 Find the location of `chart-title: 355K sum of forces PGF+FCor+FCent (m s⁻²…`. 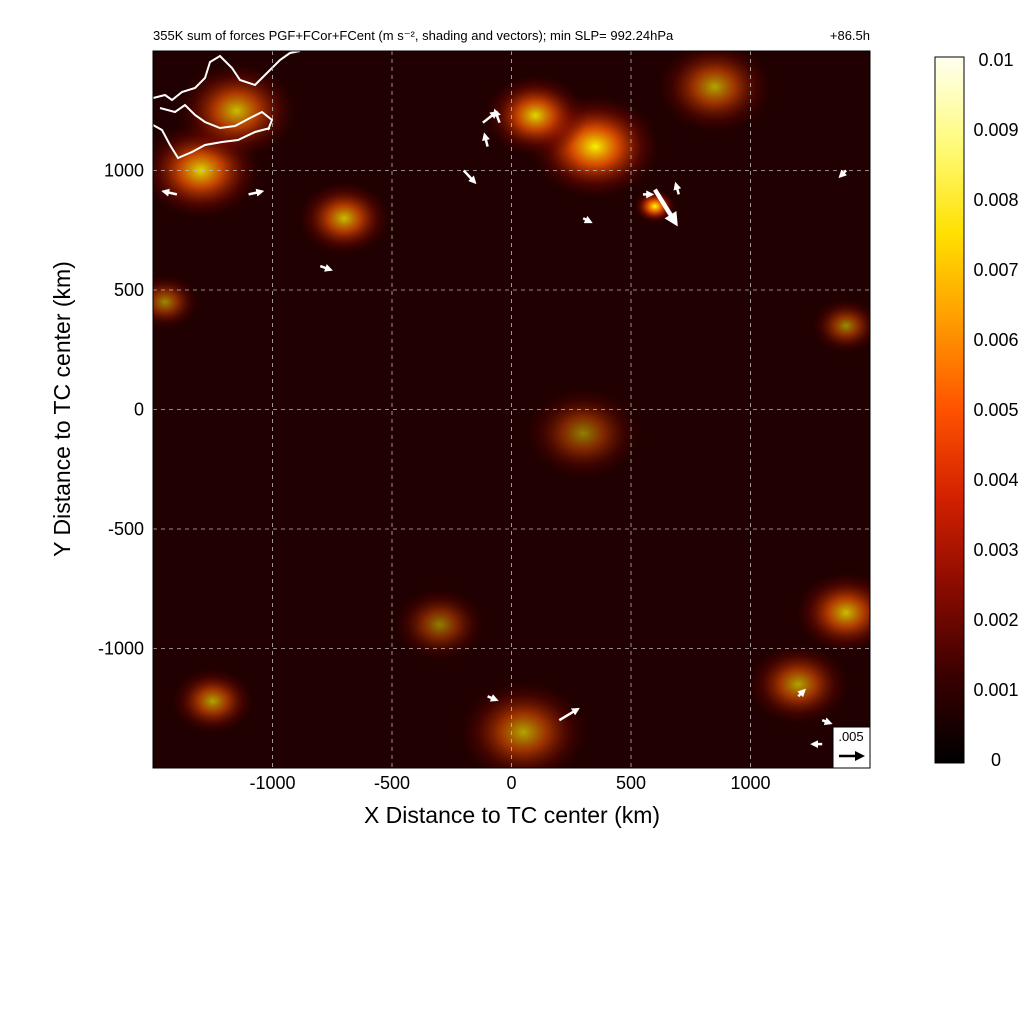

chart-title: 355K sum of forces PGF+FCor+FCent (m s⁻²… is located at coordinates (413, 35).